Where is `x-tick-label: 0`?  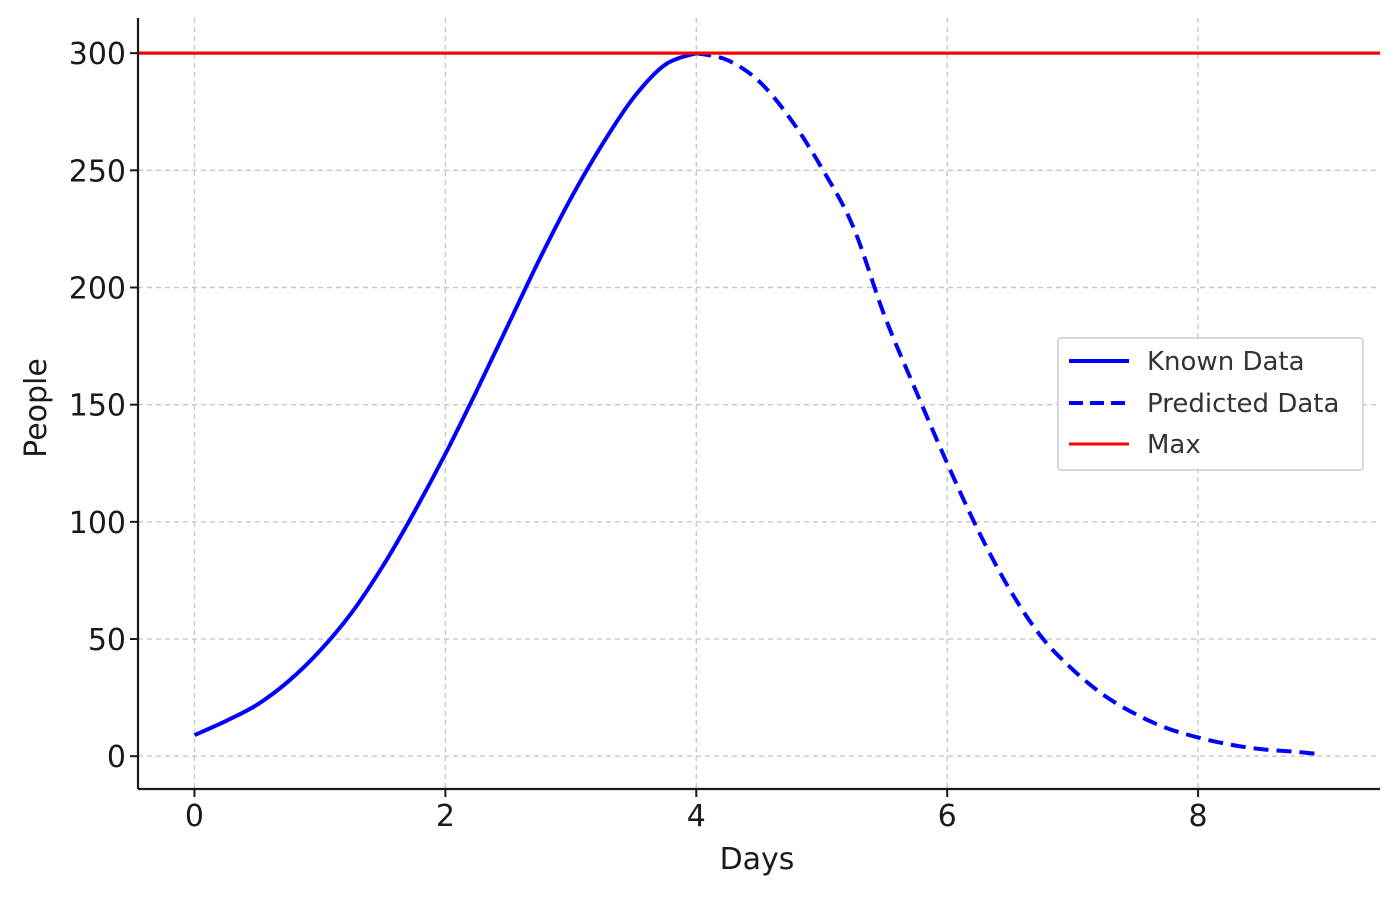
x-tick-label: 0 is located at coordinates (194, 816).